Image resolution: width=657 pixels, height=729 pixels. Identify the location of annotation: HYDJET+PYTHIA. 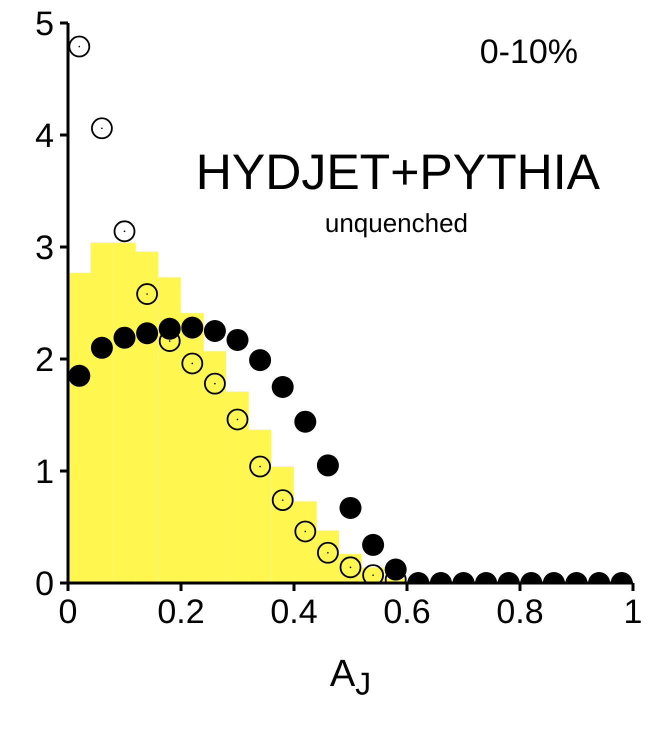
(398, 172).